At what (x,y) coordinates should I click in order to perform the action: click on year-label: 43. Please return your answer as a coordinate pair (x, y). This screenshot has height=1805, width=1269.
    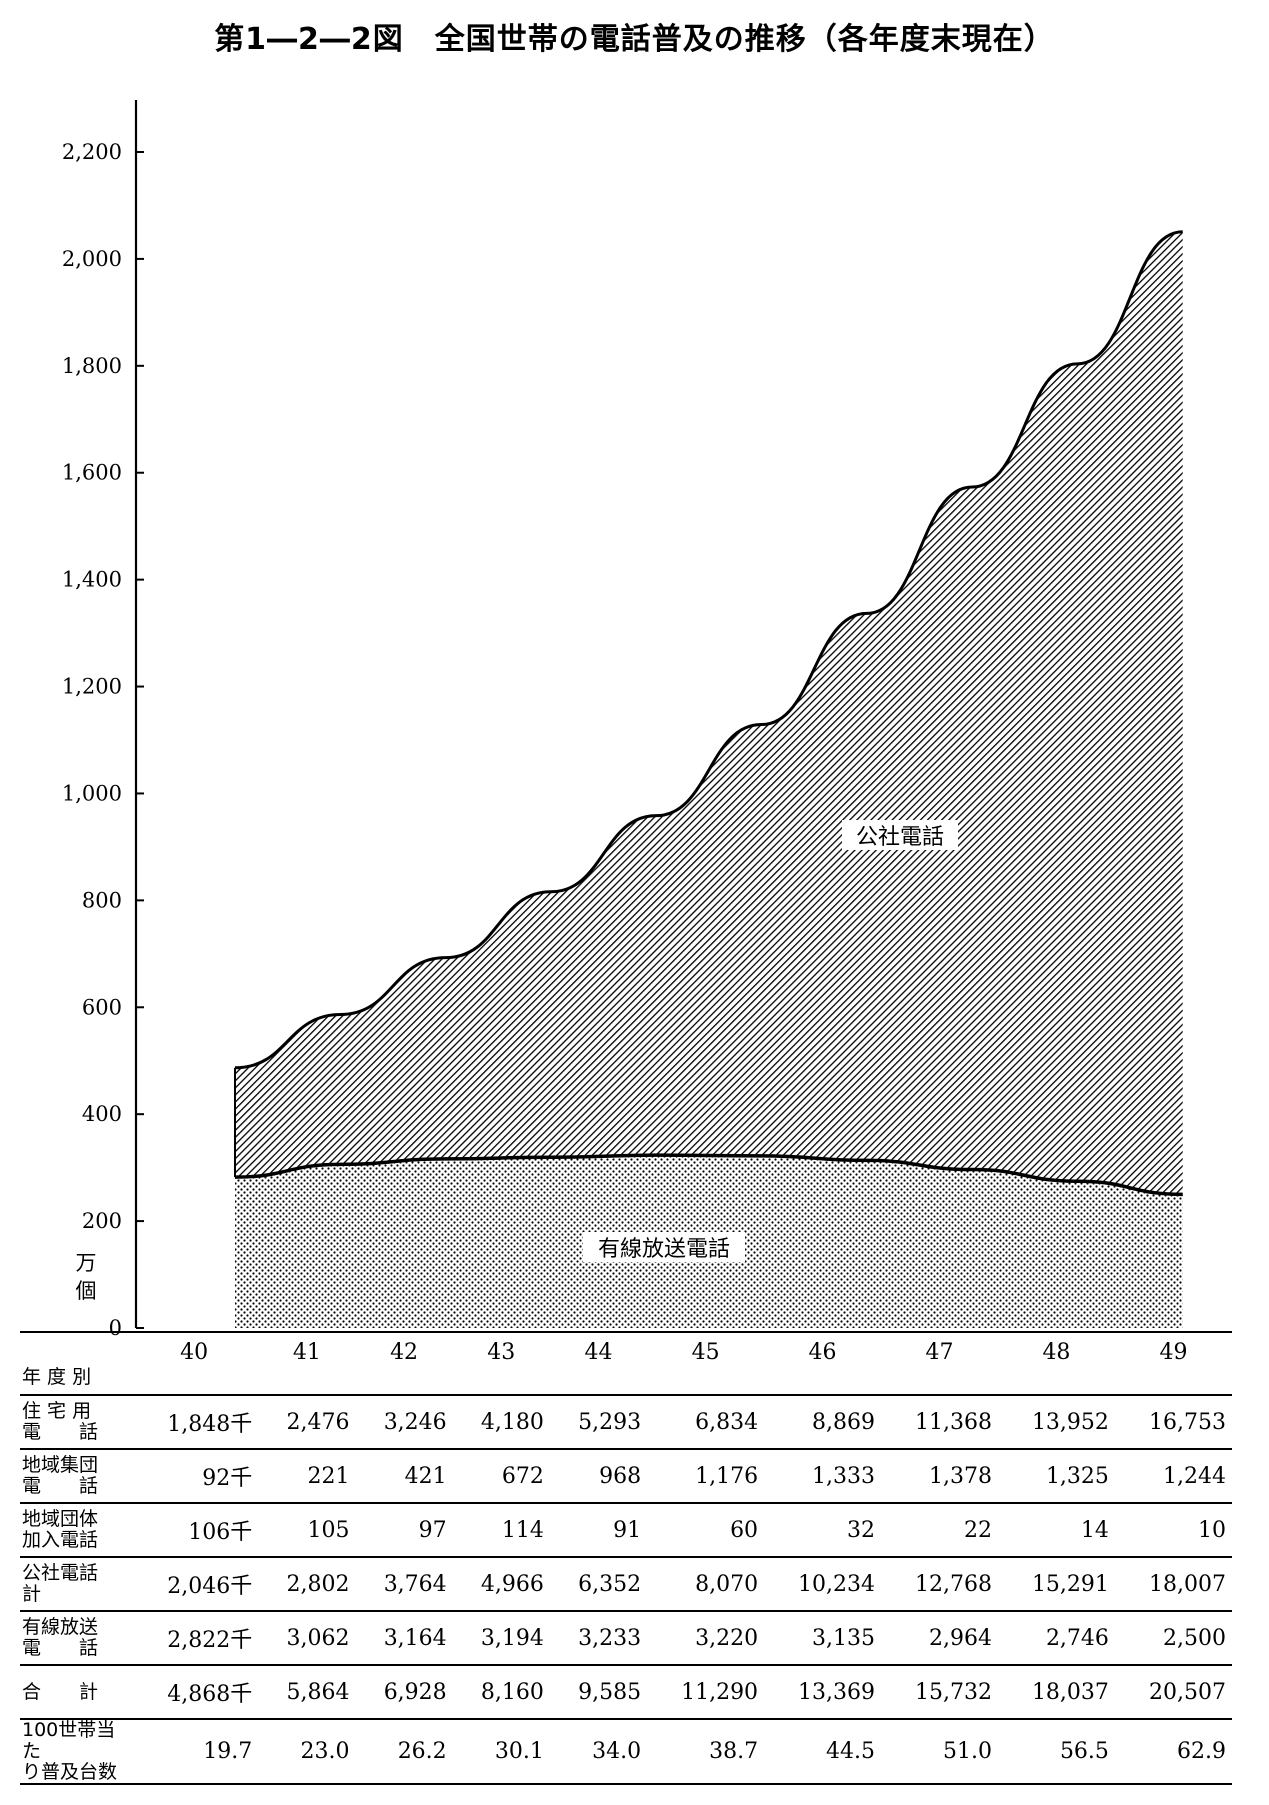
    Looking at the image, I should click on (501, 1352).